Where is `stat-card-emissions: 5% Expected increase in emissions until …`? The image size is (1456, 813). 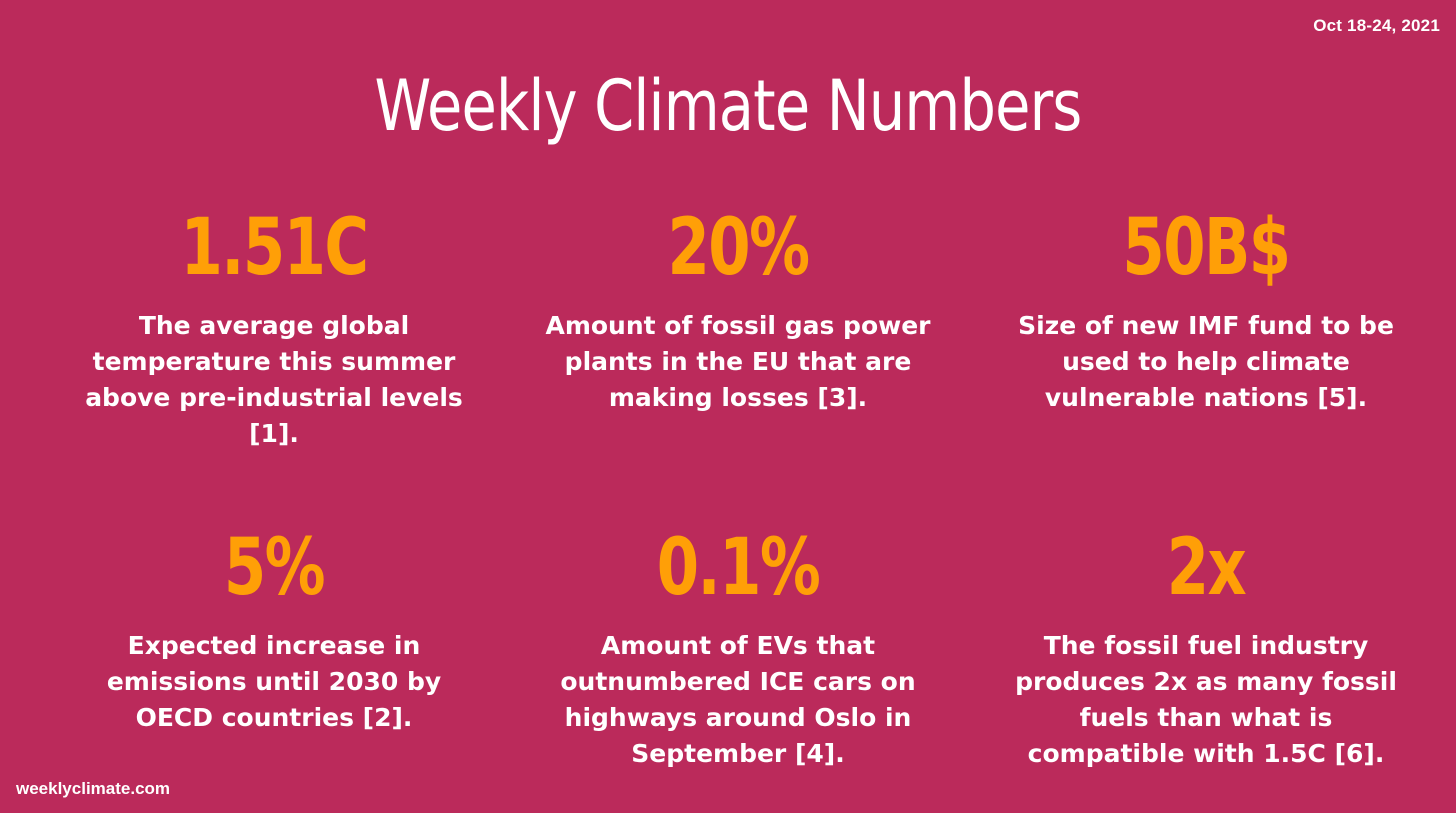 stat-card-emissions: 5% Expected increase in emissions until … is located at coordinates (274, 630).